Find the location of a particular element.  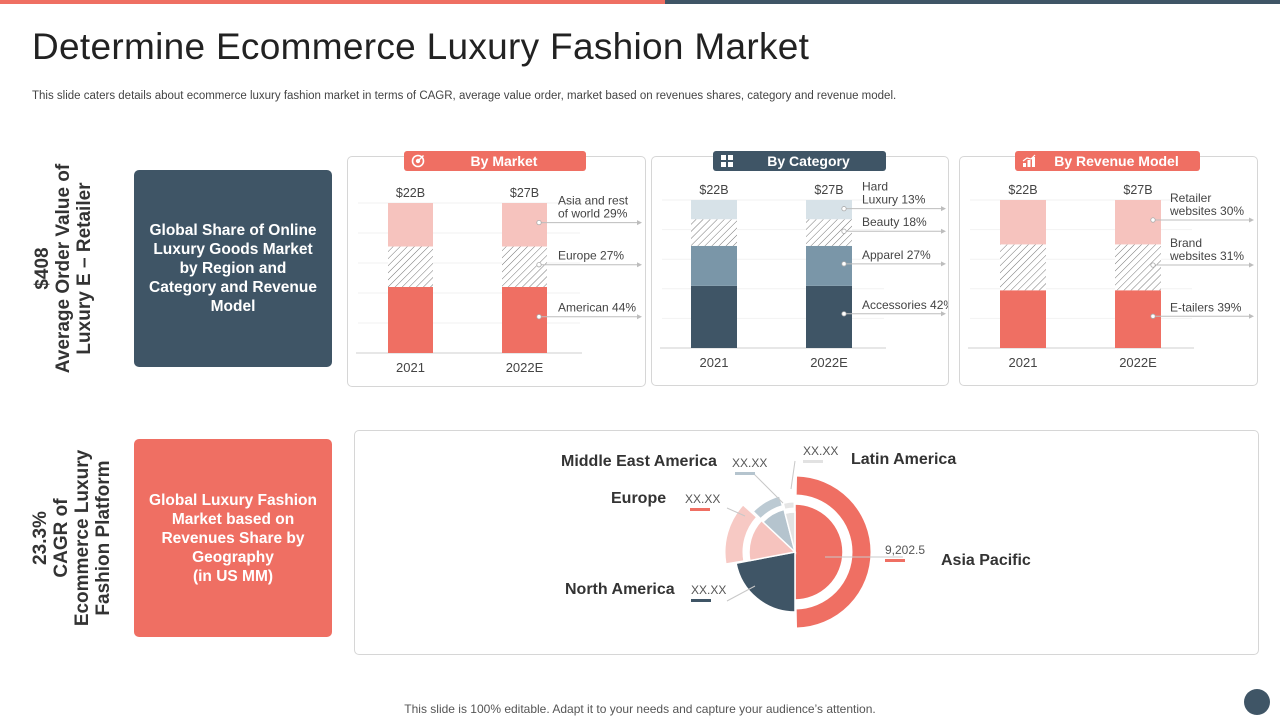

series-label-american-44: American 44% is located at coordinates (597, 308).